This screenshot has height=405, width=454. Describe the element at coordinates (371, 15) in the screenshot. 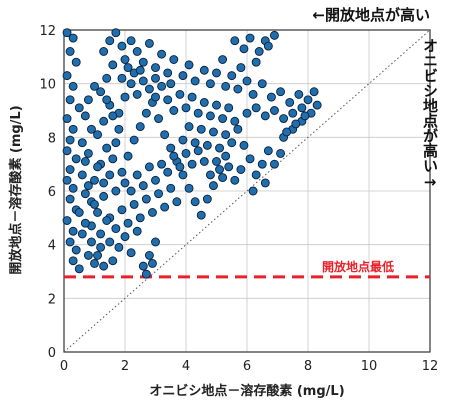

I see `annotation-open-site-higher: ←開放地点が高い` at that location.